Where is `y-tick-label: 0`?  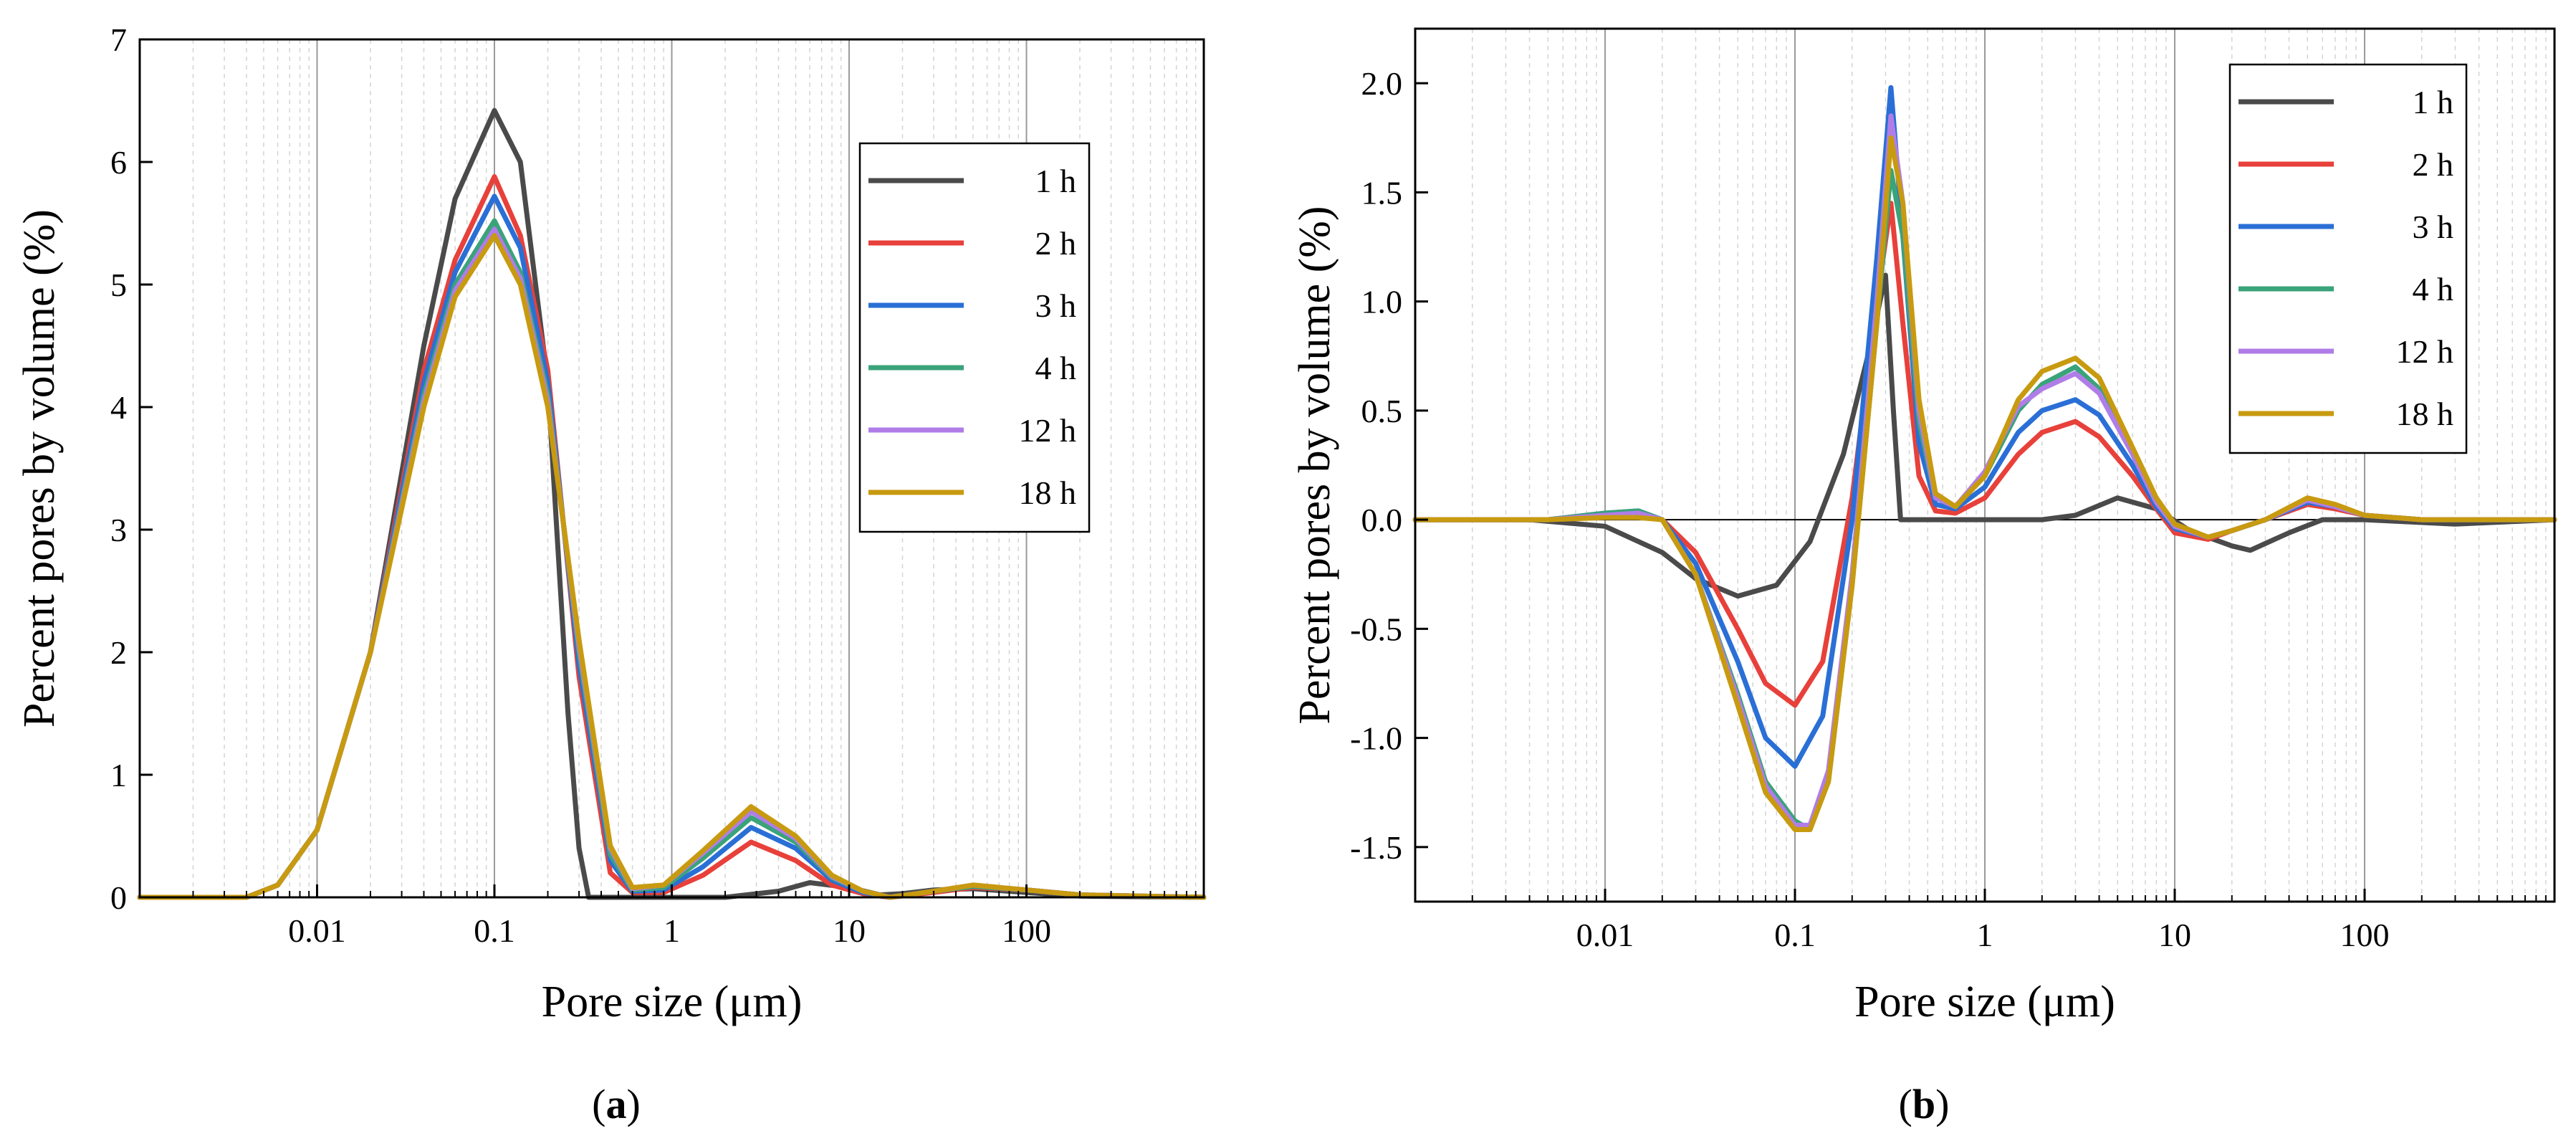
y-tick-label: 0 is located at coordinates (118, 897).